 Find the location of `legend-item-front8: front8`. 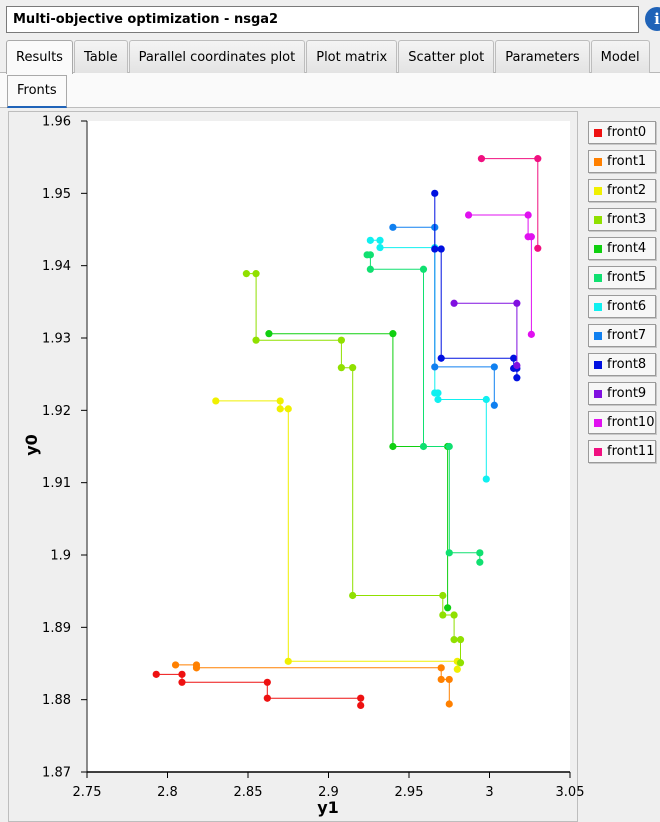

legend-item-front8: front8 is located at coordinates (622, 364).